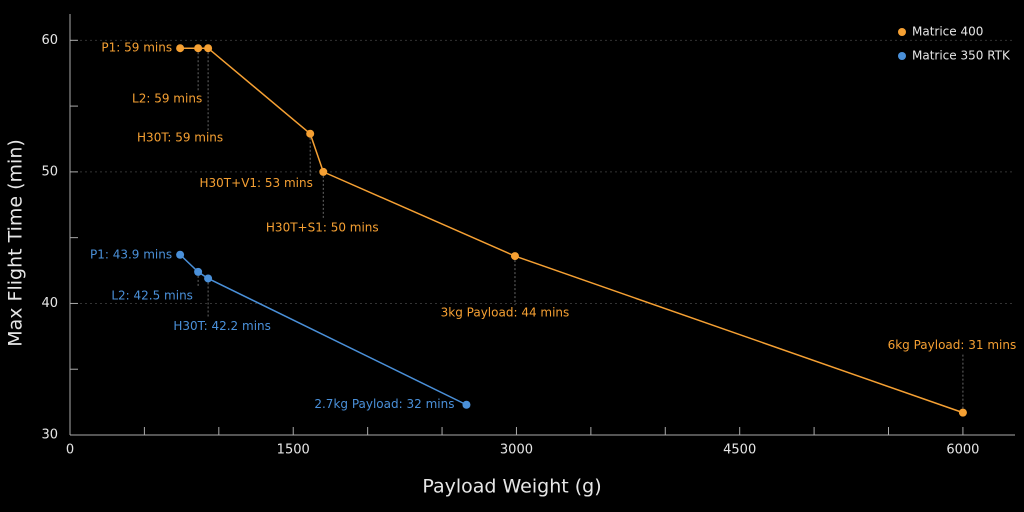  What do you see at coordinates (961, 56) in the screenshot?
I see `legend-label: Matrice 350 RTK` at bounding box center [961, 56].